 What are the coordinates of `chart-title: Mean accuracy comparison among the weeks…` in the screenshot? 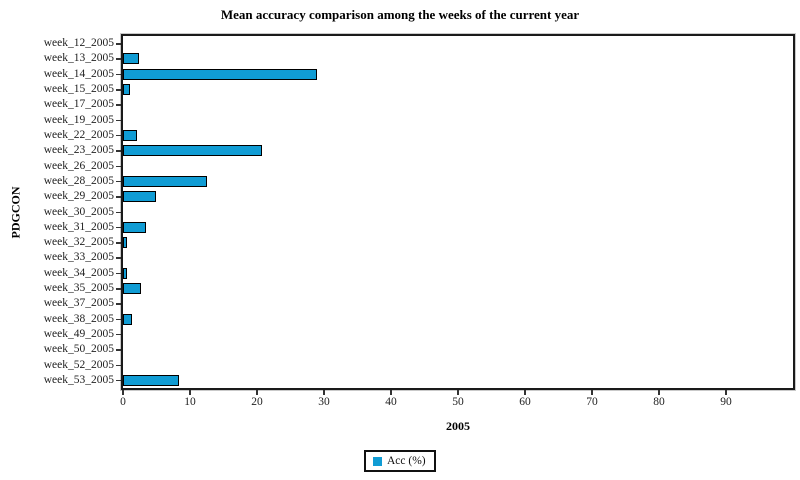 It's located at (400, 14).